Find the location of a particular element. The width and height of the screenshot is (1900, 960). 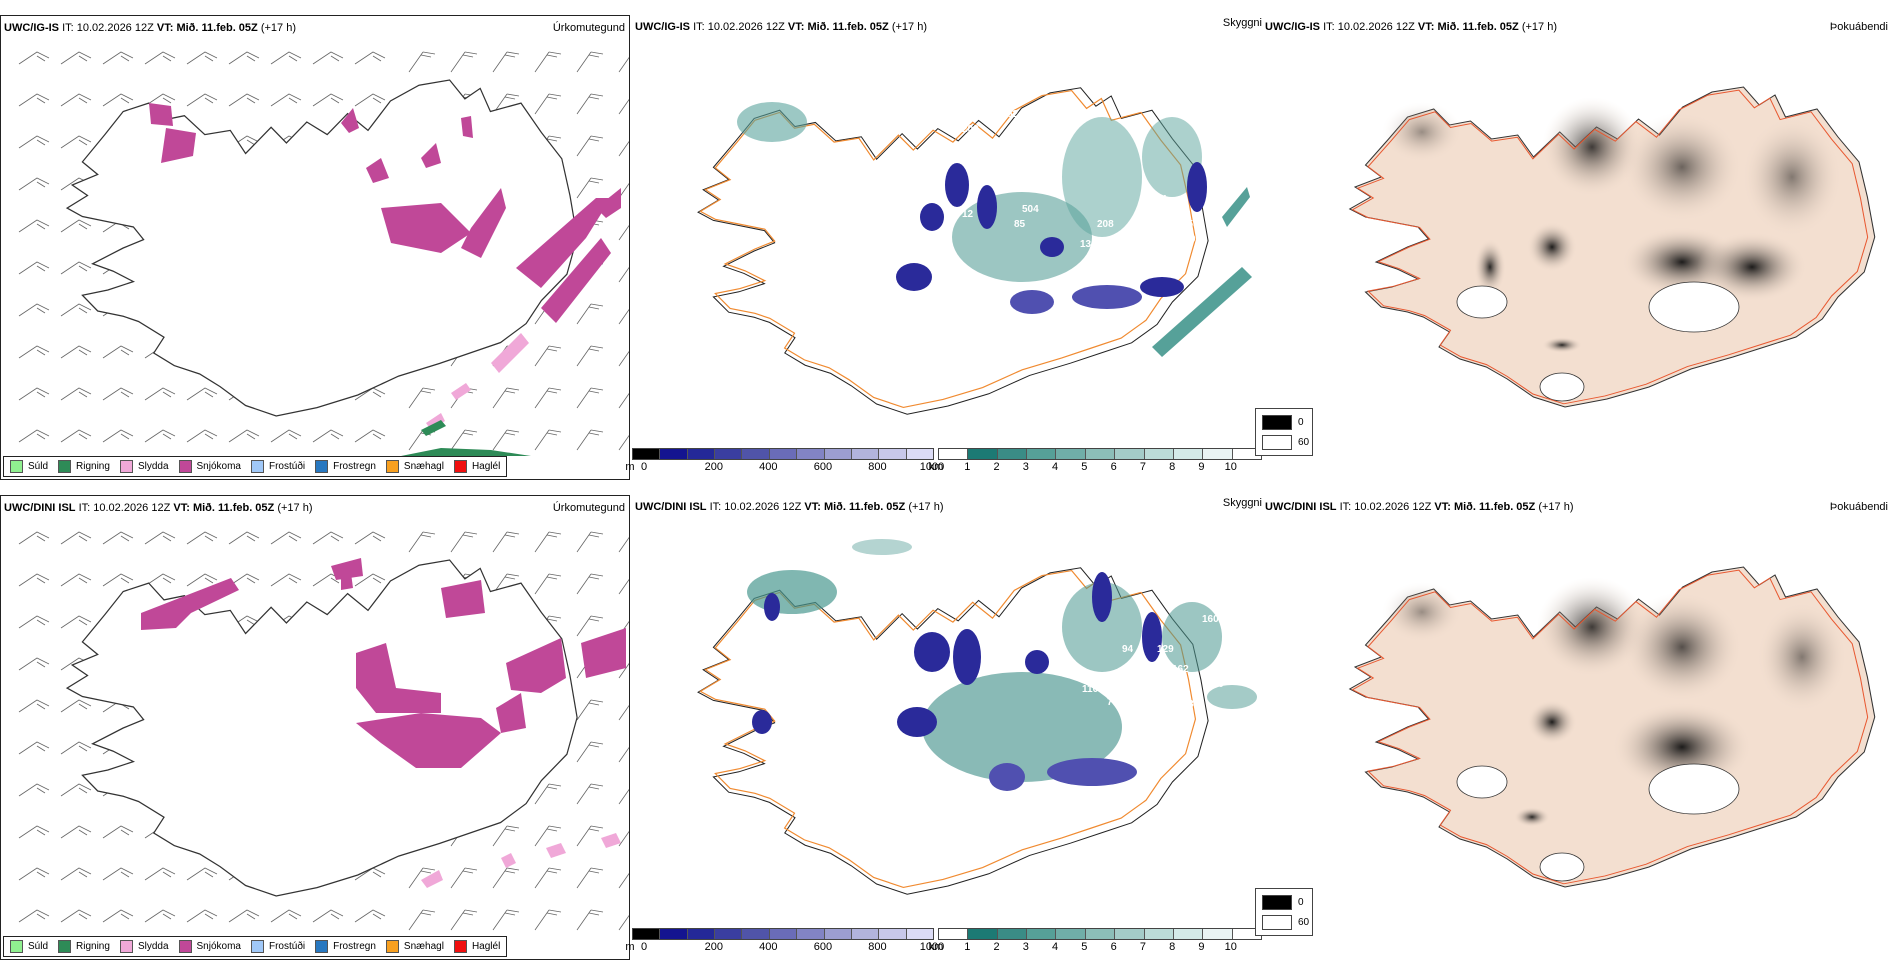

variable-name: Skyggni is located at coordinates (1242, 503).